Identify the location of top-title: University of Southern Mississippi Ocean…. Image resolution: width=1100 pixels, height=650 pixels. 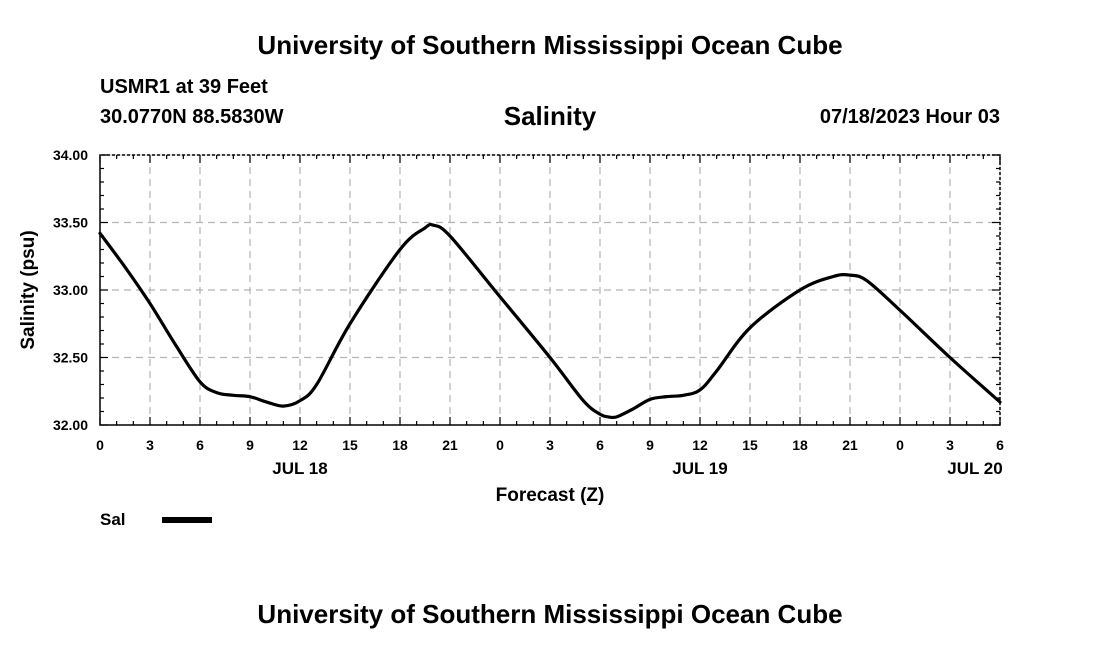
(550, 45).